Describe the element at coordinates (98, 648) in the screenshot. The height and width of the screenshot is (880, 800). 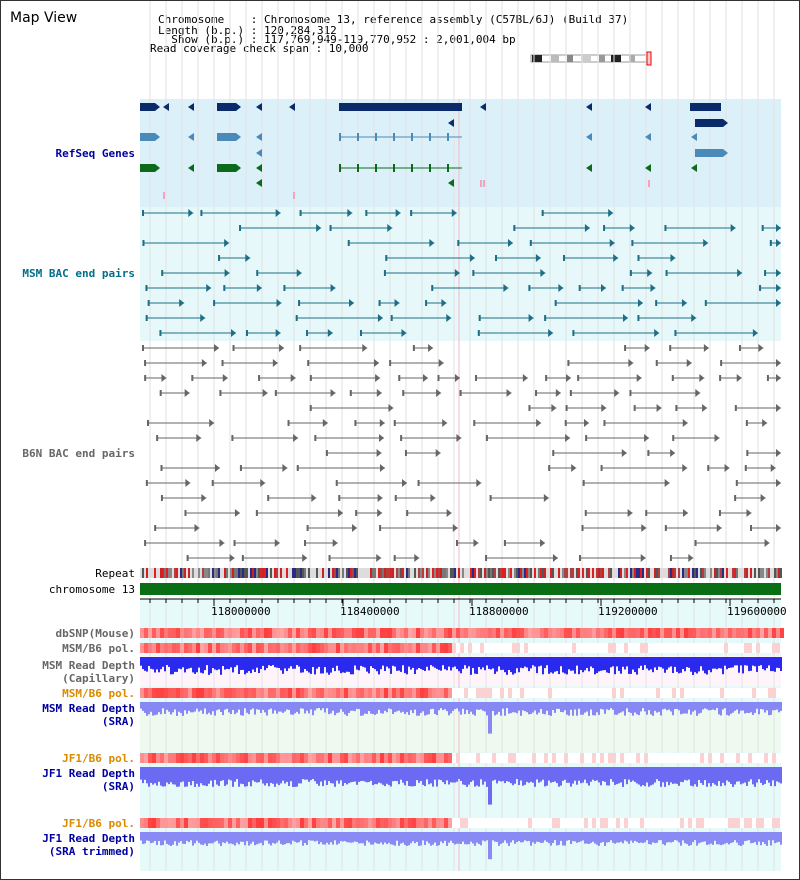
I see `track-label-msm-b6-pol: MSM/B6 pol.` at that location.